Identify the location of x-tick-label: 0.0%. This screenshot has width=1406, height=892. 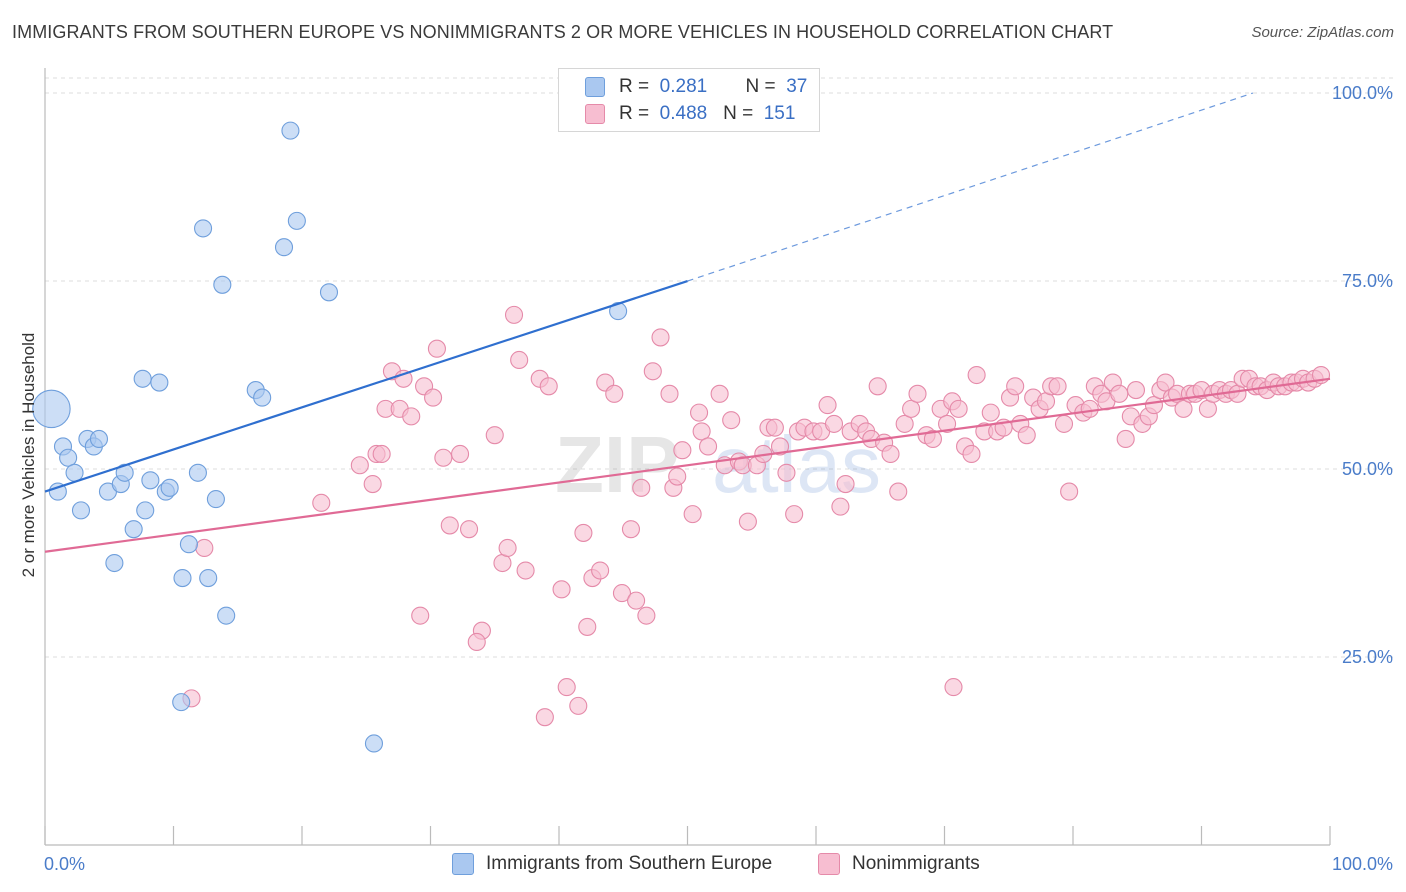
(64, 864).